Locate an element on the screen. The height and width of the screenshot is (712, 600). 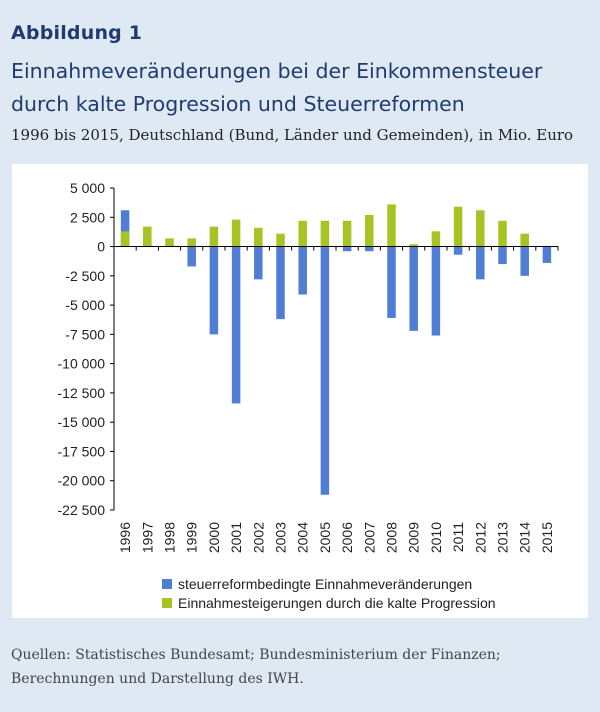
source-line-2: Berechnungen und Darstellung des IWH. is located at coordinates (157, 679).